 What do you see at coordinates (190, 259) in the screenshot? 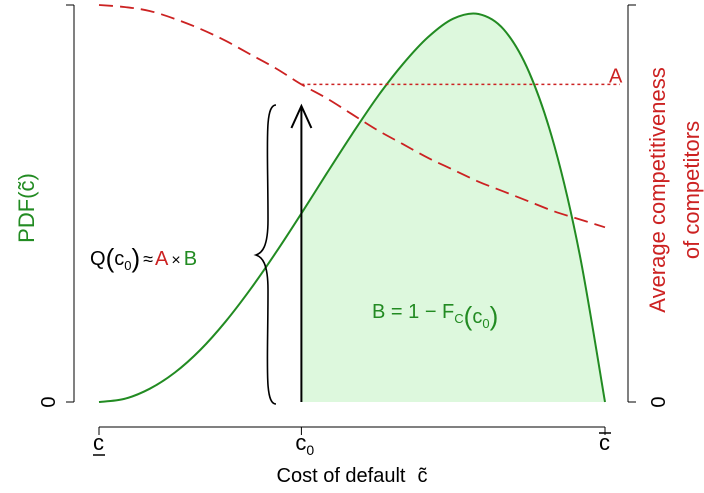
I see `q-b-term: B` at bounding box center [190, 259].